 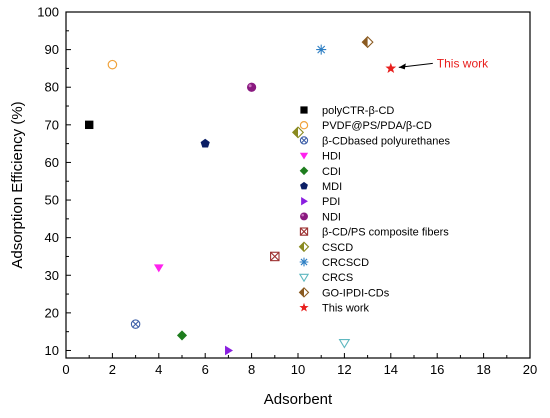 What do you see at coordinates (331, 172) in the screenshot?
I see `legend-label: CDI` at bounding box center [331, 172].